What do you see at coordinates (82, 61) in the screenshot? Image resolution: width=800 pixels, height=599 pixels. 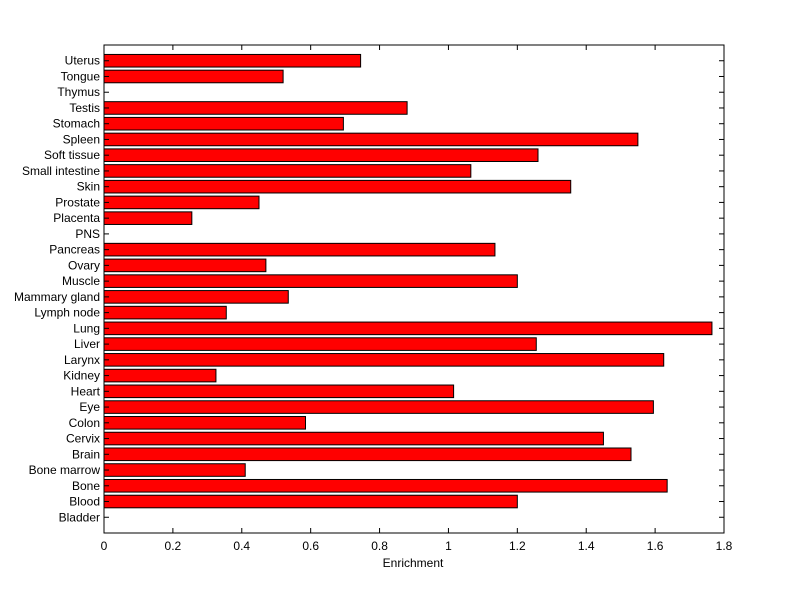 I see `y-tick-label: Uterus` at bounding box center [82, 61].